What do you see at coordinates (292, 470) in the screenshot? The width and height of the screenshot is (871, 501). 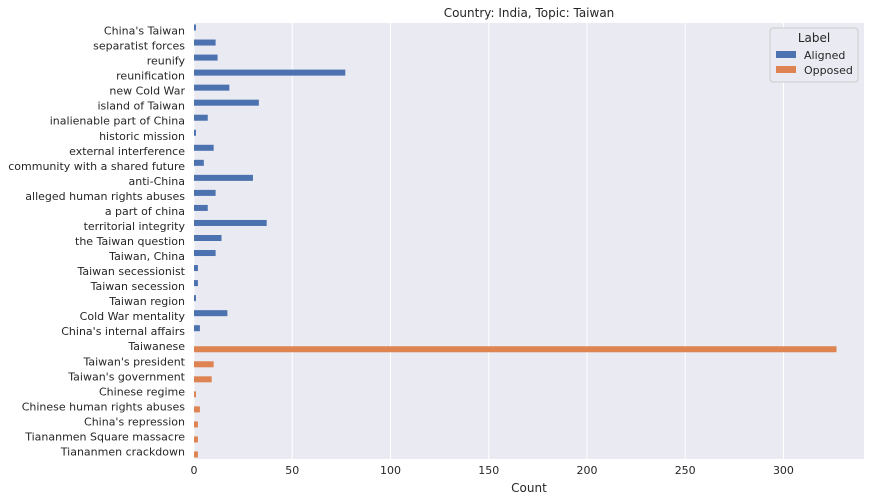 I see `x-tick-label: 50` at bounding box center [292, 470].